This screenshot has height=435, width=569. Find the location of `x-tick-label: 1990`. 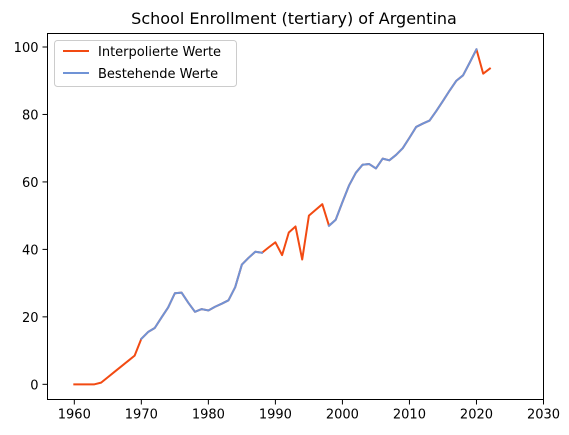

x-tick-label: 1990 is located at coordinates (275, 415).